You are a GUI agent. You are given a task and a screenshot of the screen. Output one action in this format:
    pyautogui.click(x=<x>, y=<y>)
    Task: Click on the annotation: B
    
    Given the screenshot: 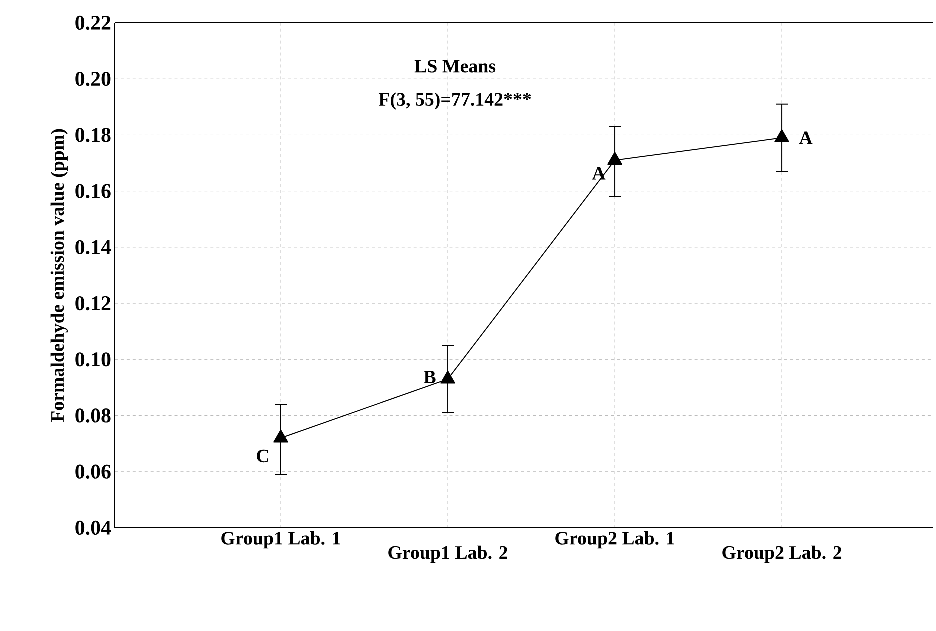 What is the action you would take?
    pyautogui.click(x=430, y=377)
    